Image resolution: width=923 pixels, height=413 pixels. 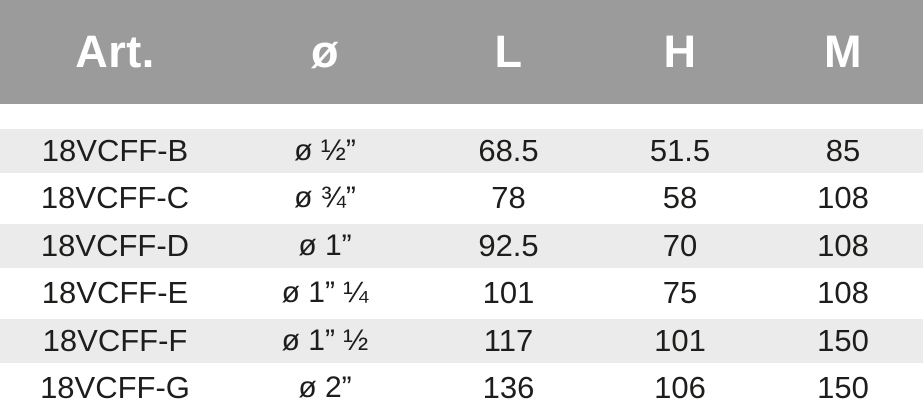 What do you see at coordinates (680, 51) in the screenshot?
I see `column-header-h: H` at bounding box center [680, 51].